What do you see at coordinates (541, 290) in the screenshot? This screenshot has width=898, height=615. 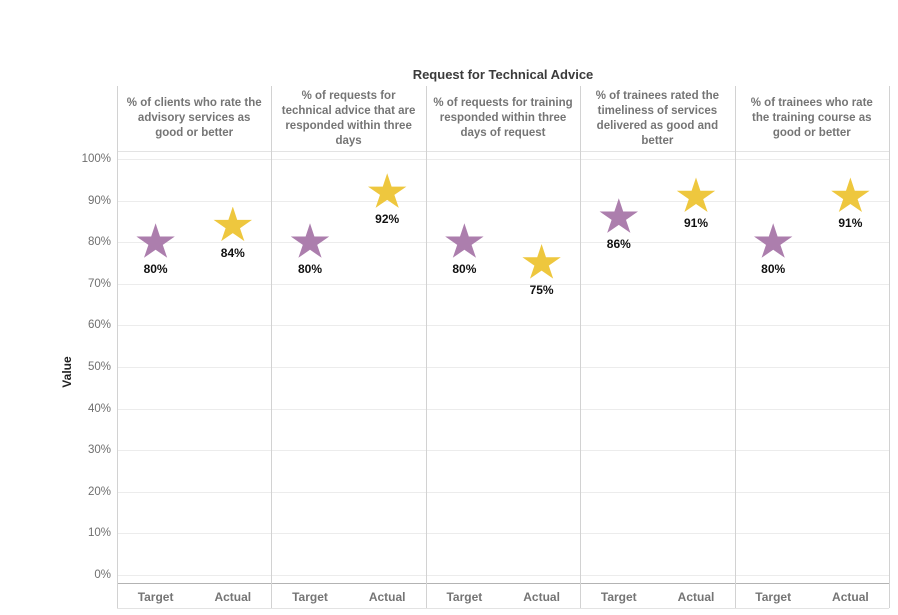 I see `data-point-label: 75%` at bounding box center [541, 290].